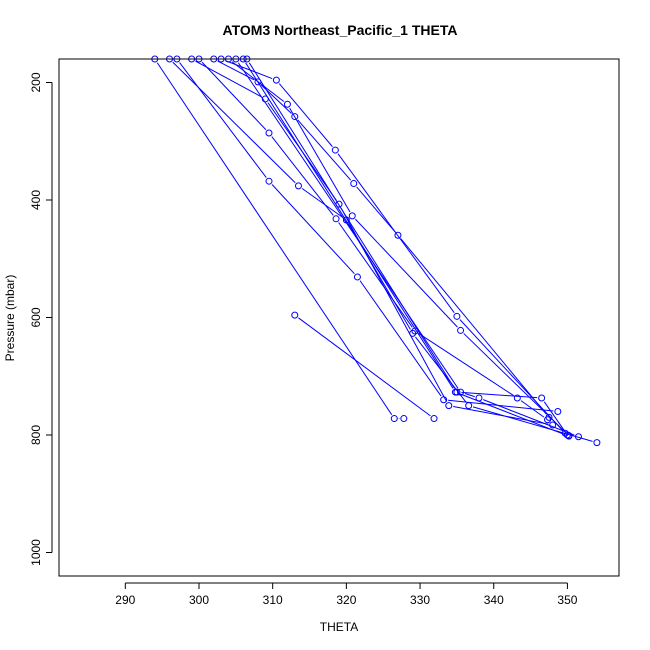 This screenshot has height=650, width=650. I want to click on chart-title: ATOM3 Northeast_Pacific_1 THETA, so click(340, 30).